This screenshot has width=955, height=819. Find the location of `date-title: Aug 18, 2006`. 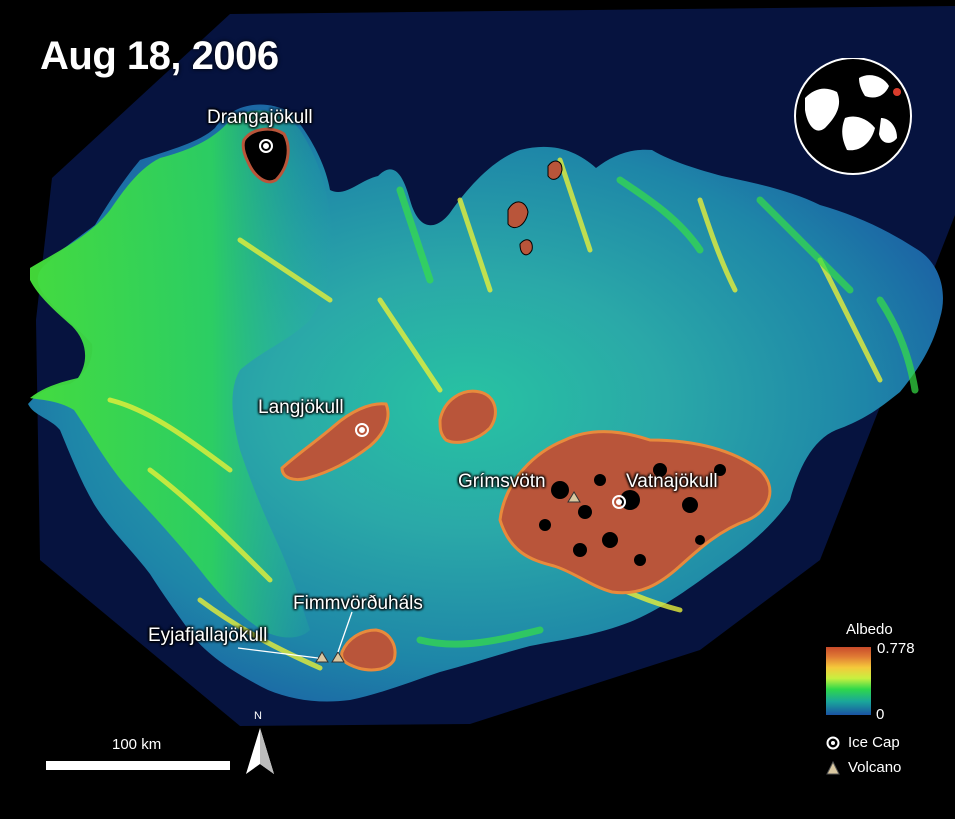

date-title: Aug 18, 2006 is located at coordinates (159, 56).